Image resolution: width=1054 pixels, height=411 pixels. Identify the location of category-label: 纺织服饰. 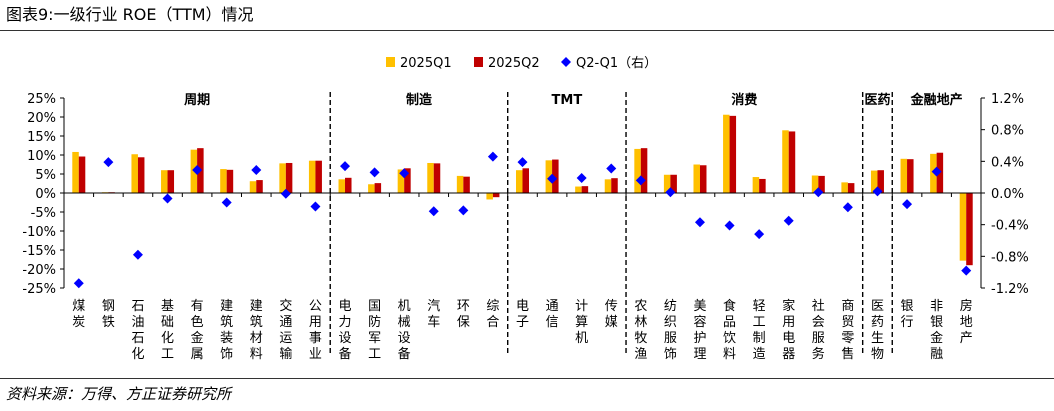
(670, 330).